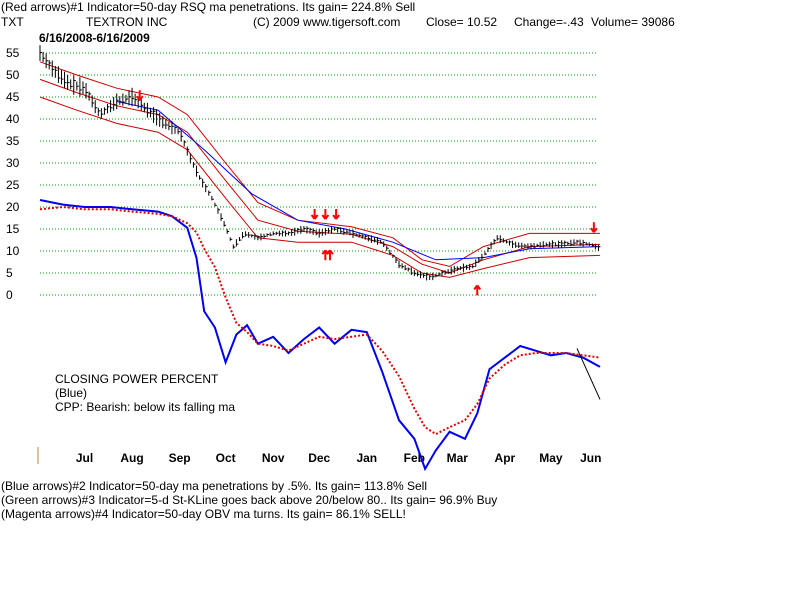 The image size is (800, 600). I want to click on y-tick-label: 5, so click(9, 273).